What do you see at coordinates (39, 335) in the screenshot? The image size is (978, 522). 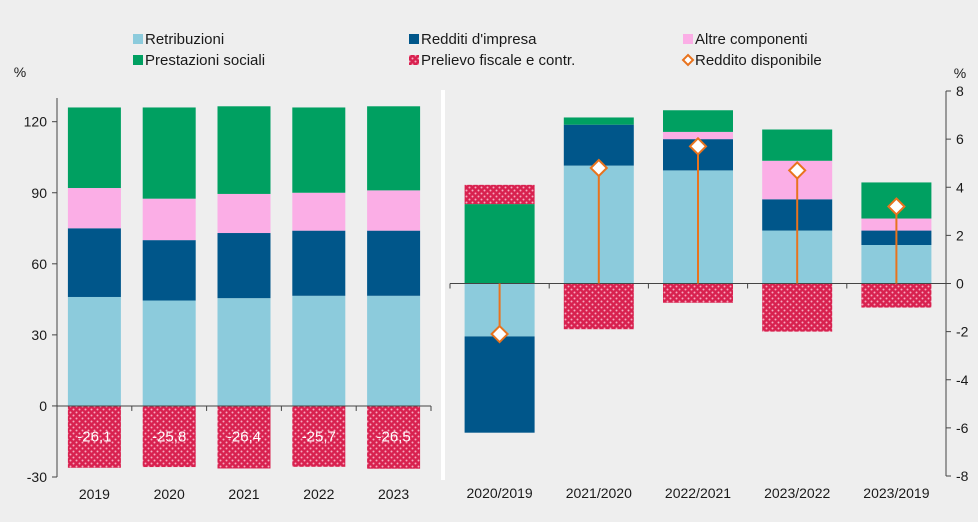 I see `left-y-tick-label: 30` at bounding box center [39, 335].